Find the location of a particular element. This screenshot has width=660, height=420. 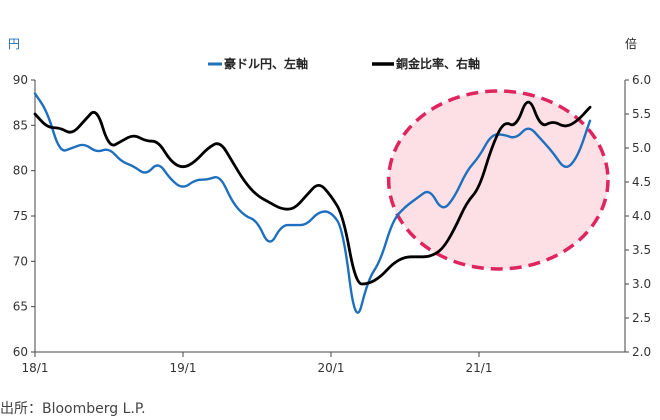

highlight-ellipse is located at coordinates (498, 180).